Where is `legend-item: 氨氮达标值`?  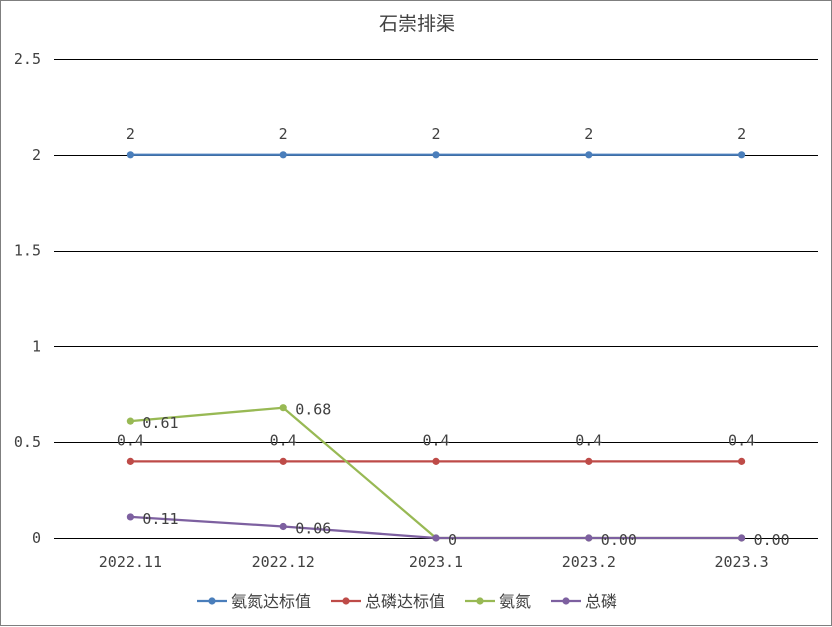
legend-item: 氨氮达标值 is located at coordinates (254, 601).